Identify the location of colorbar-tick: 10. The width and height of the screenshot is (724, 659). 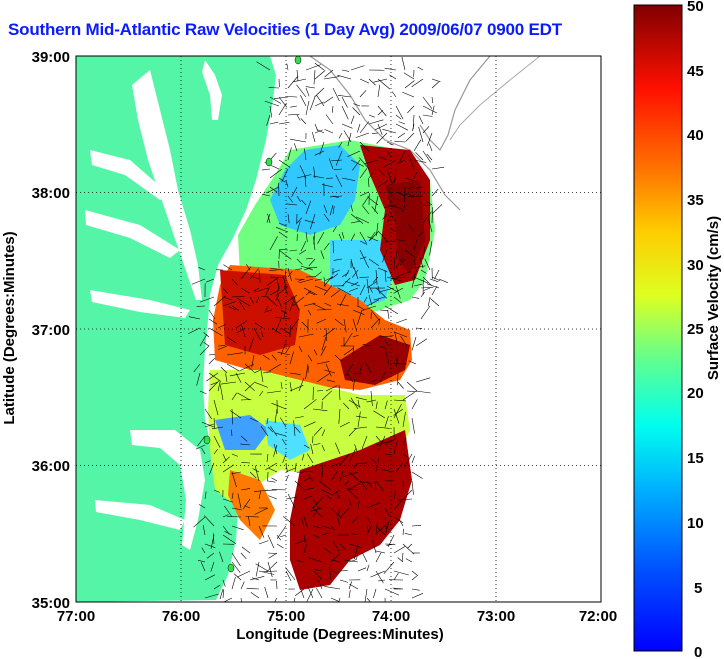
(695, 523).